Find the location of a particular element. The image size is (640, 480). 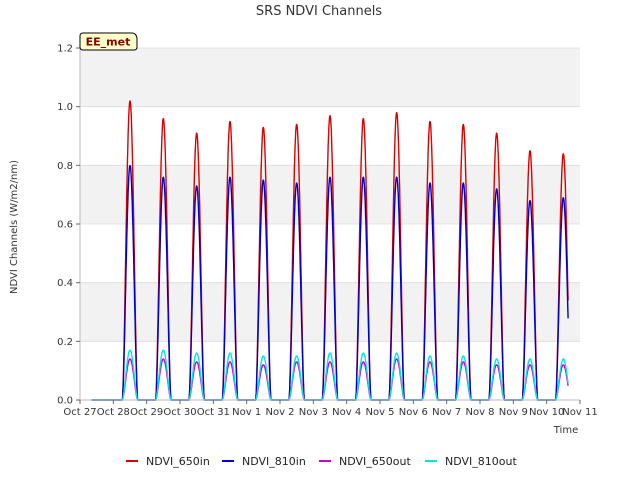

y-tick-label: 0.2 is located at coordinates (65, 342).